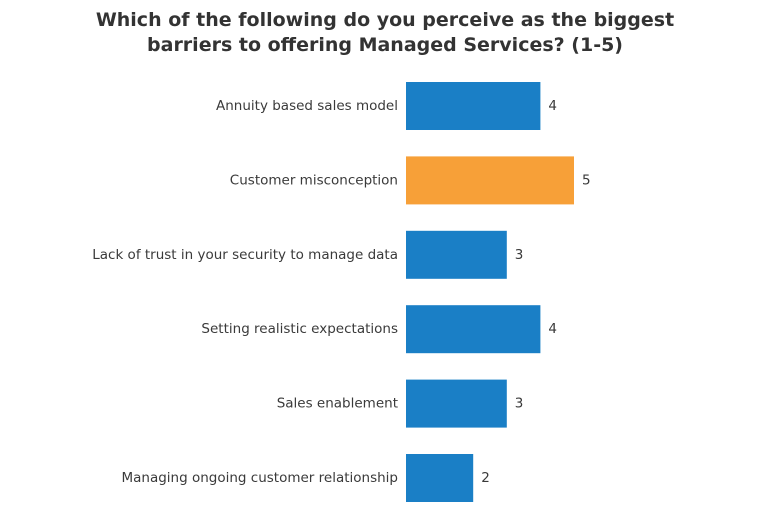  Describe the element at coordinates (490, 180) in the screenshot. I see `bar-highlighted` at that location.